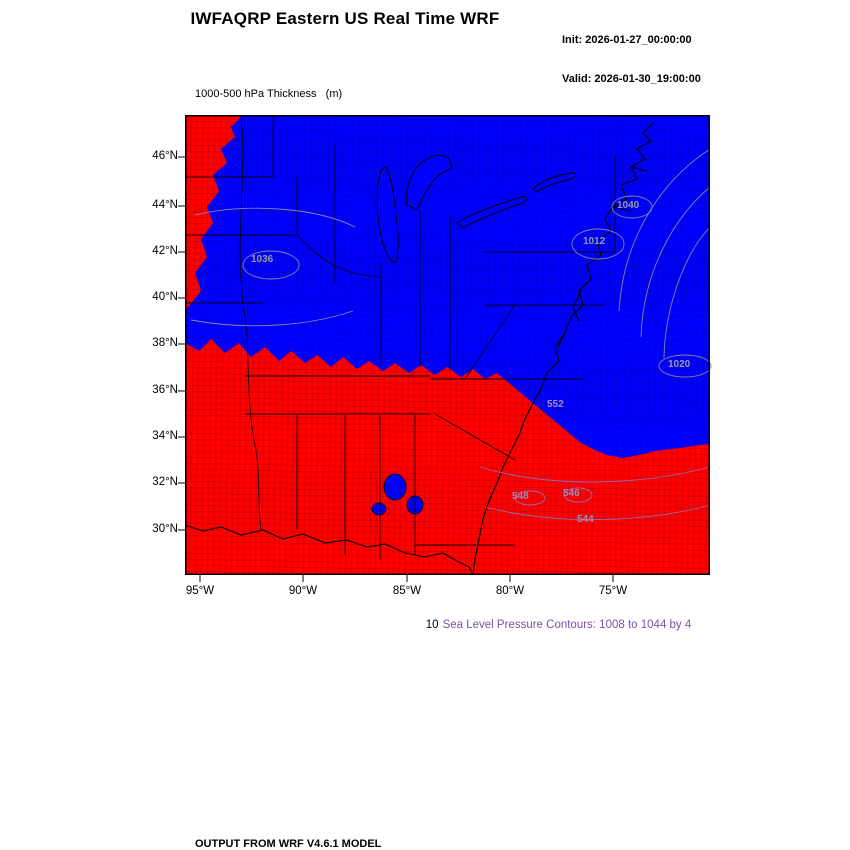 This screenshot has height=850, width=850. I want to click on lon-axis-label: 80°W, so click(510, 591).